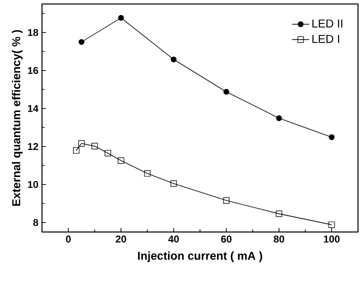 This screenshot has width=363, height=282. I want to click on x-tick-label: 80, so click(279, 239).